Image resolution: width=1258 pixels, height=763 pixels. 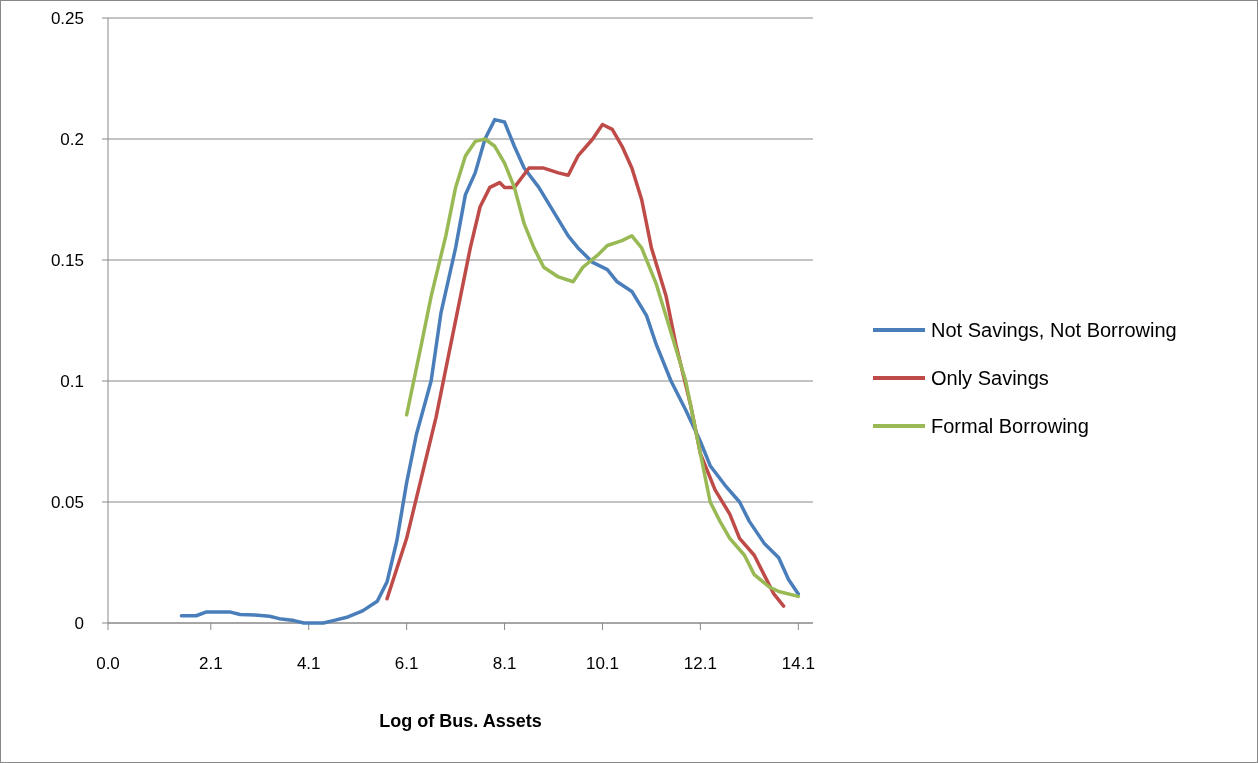 What do you see at coordinates (108, 663) in the screenshot?
I see `x-tick-label: 0.0` at bounding box center [108, 663].